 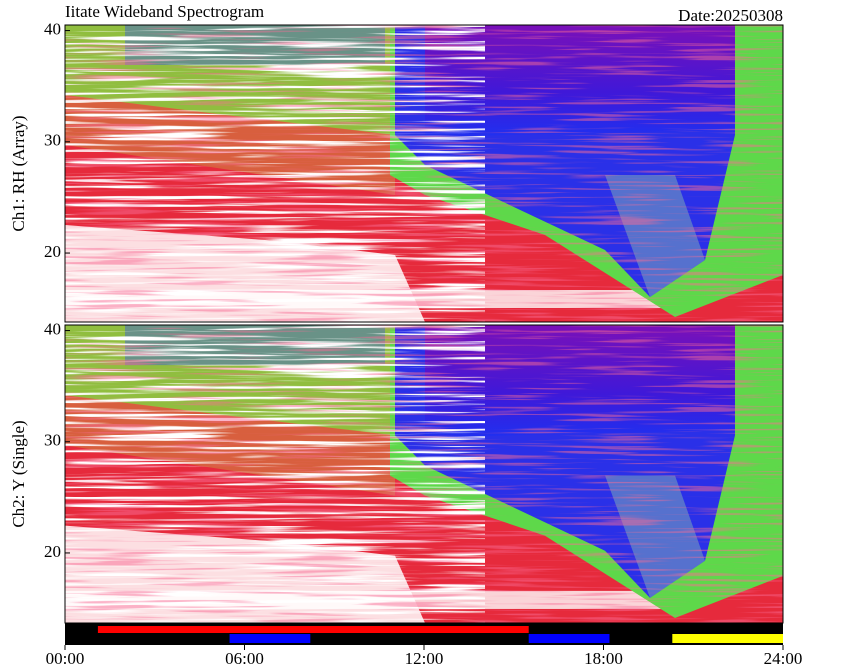 What do you see at coordinates (18, 473) in the screenshot?
I see `y-axis-label: Ch2: Y (Single)` at bounding box center [18, 473].